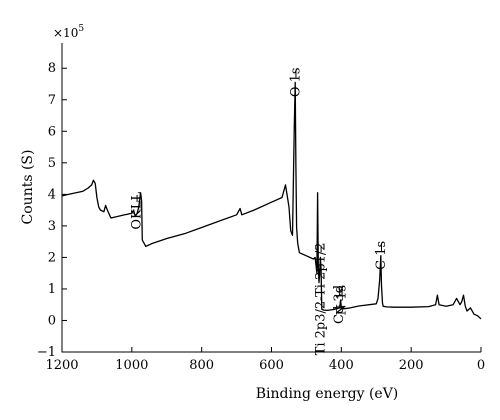 This screenshot has width=500, height=420. Describe the element at coordinates (481, 365) in the screenshot. I see `x-tick-label: 0` at that location.